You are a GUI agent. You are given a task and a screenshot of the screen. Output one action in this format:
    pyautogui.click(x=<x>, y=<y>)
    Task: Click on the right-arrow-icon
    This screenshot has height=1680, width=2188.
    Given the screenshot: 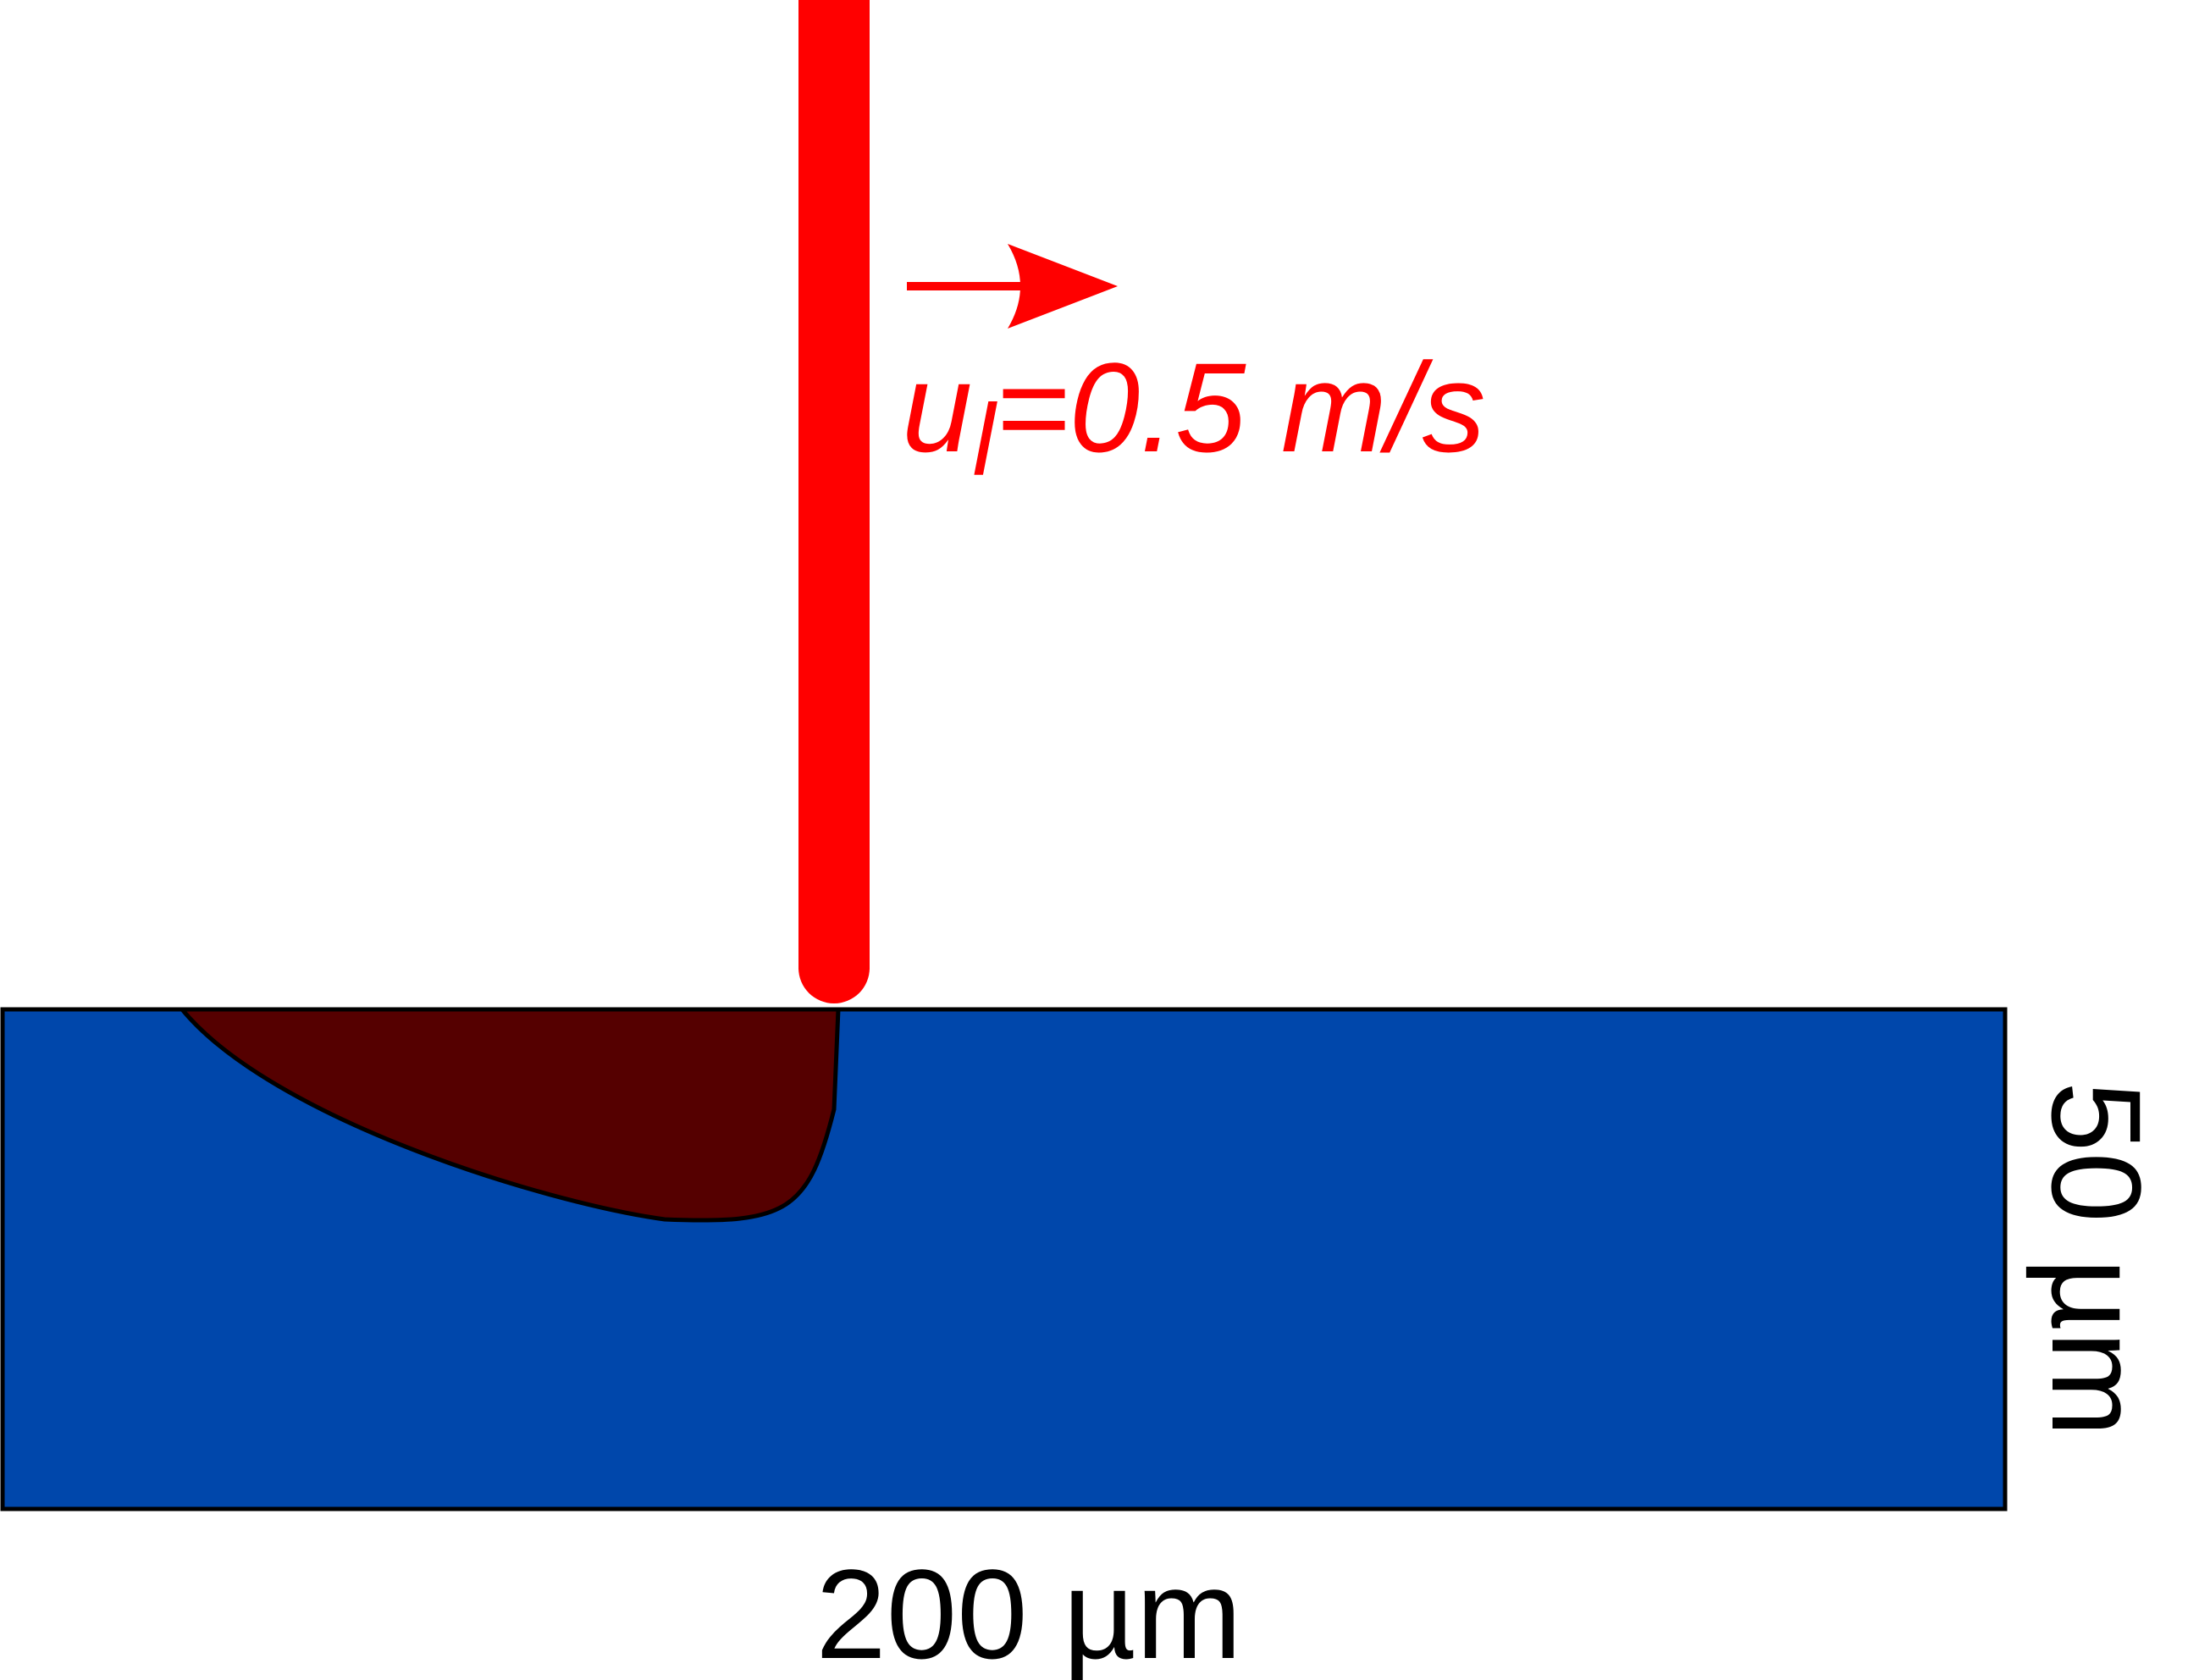 What is the action you would take?
    pyautogui.click(x=1012, y=286)
    